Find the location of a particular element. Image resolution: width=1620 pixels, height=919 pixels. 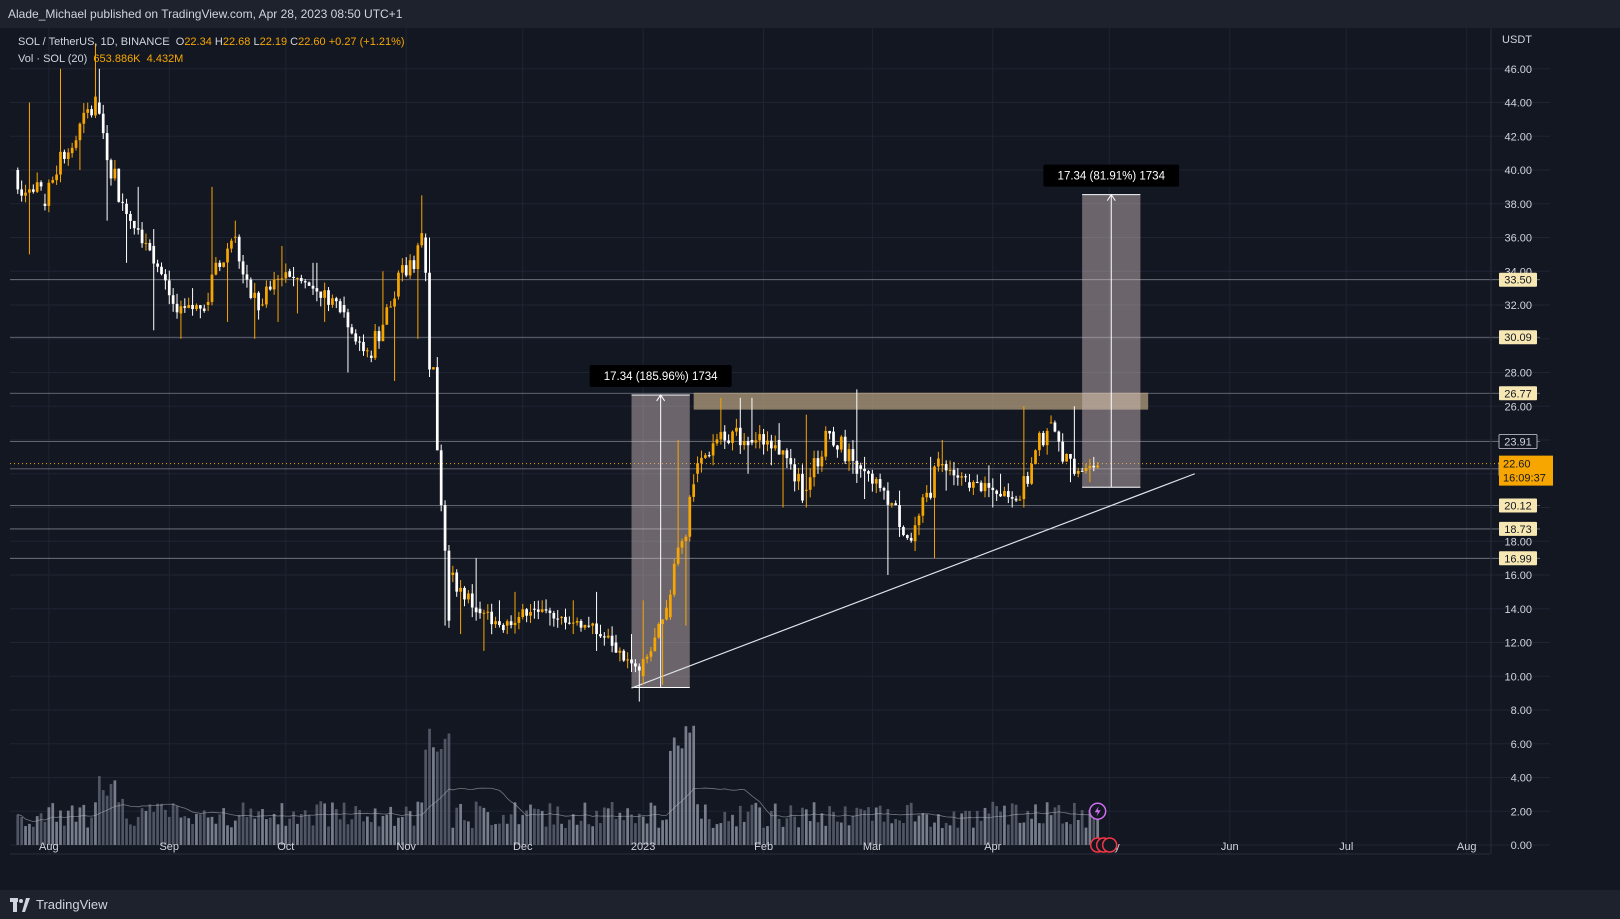

volume-ma-value: 4.432M is located at coordinates (165, 59).